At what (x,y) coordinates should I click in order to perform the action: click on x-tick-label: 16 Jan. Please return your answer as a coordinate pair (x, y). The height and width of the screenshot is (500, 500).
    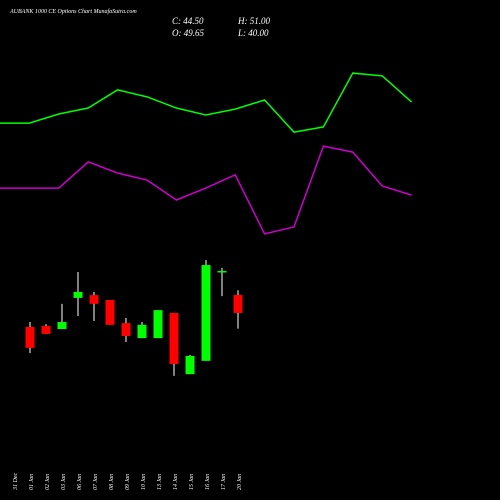
    Looking at the image, I should click on (208, 482).